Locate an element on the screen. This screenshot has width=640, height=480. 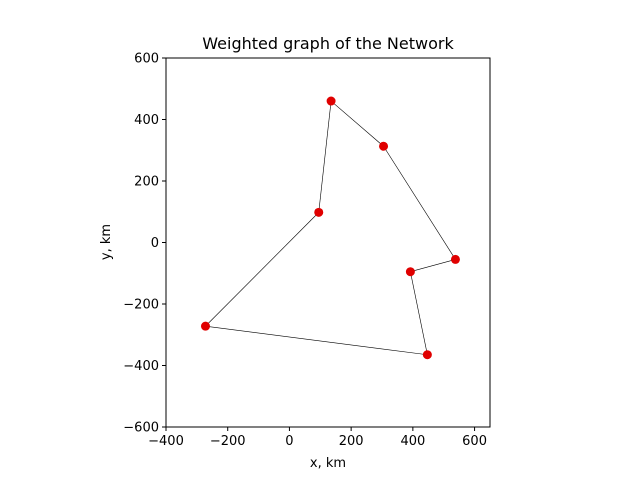
x-tick-label: 0 is located at coordinates (289, 441).